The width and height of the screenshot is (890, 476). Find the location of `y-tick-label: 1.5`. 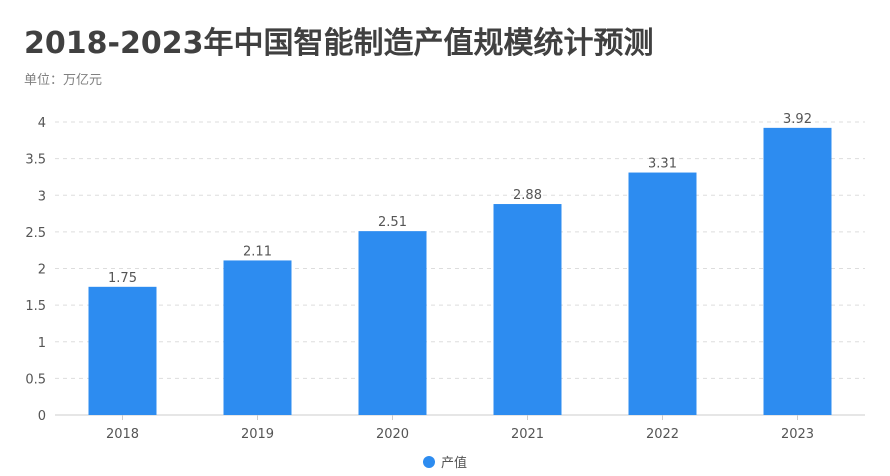

y-tick-label: 1.5 is located at coordinates (35, 306).